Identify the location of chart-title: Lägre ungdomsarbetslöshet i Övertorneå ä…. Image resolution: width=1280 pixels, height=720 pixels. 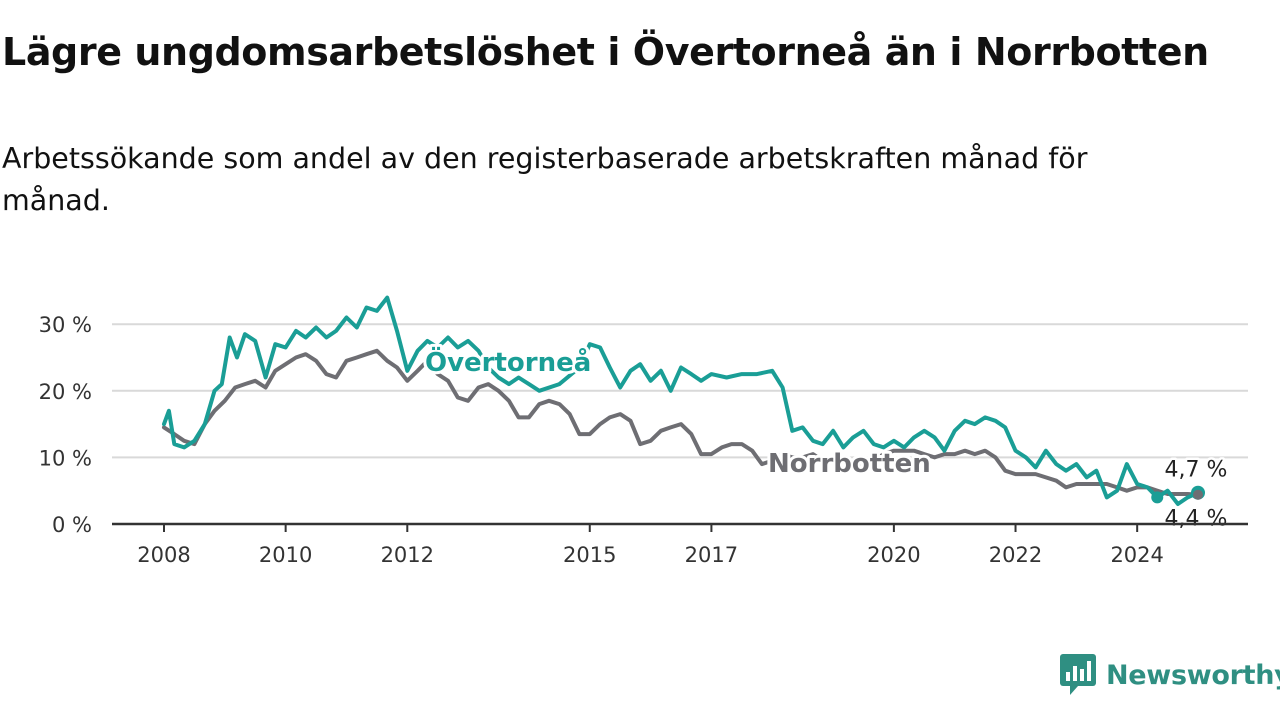
(605, 52).